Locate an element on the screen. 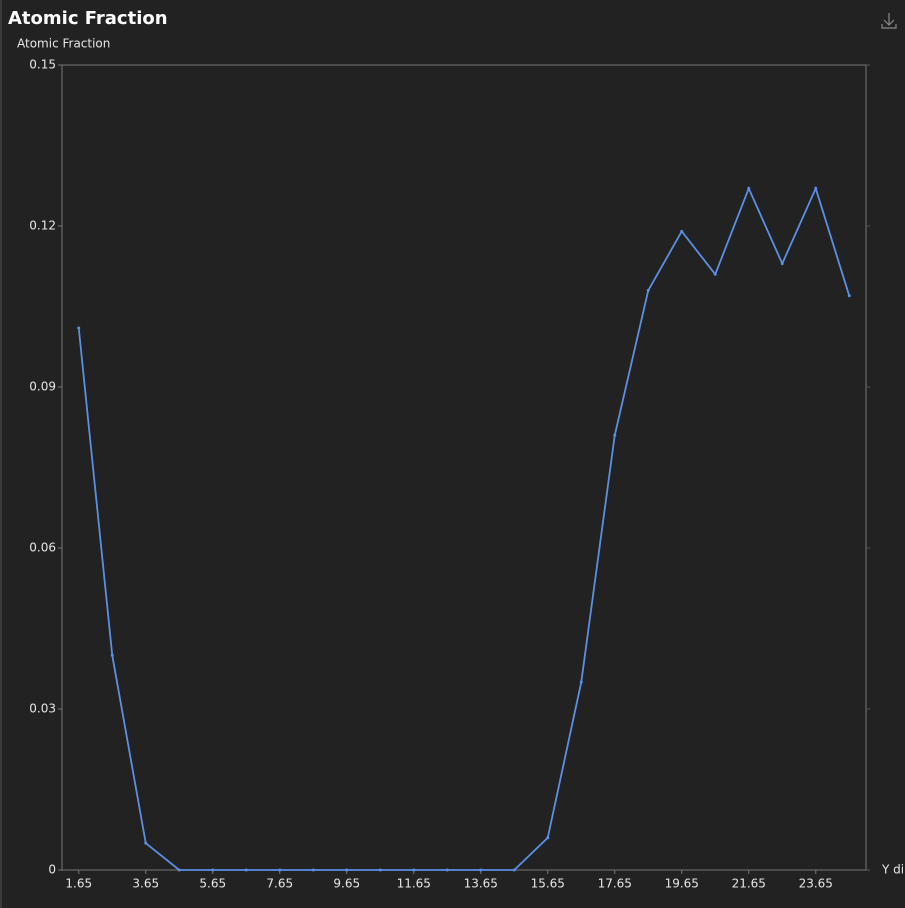 The width and height of the screenshot is (905, 908). y-axis-label: Atomic Fraction is located at coordinates (63, 44).